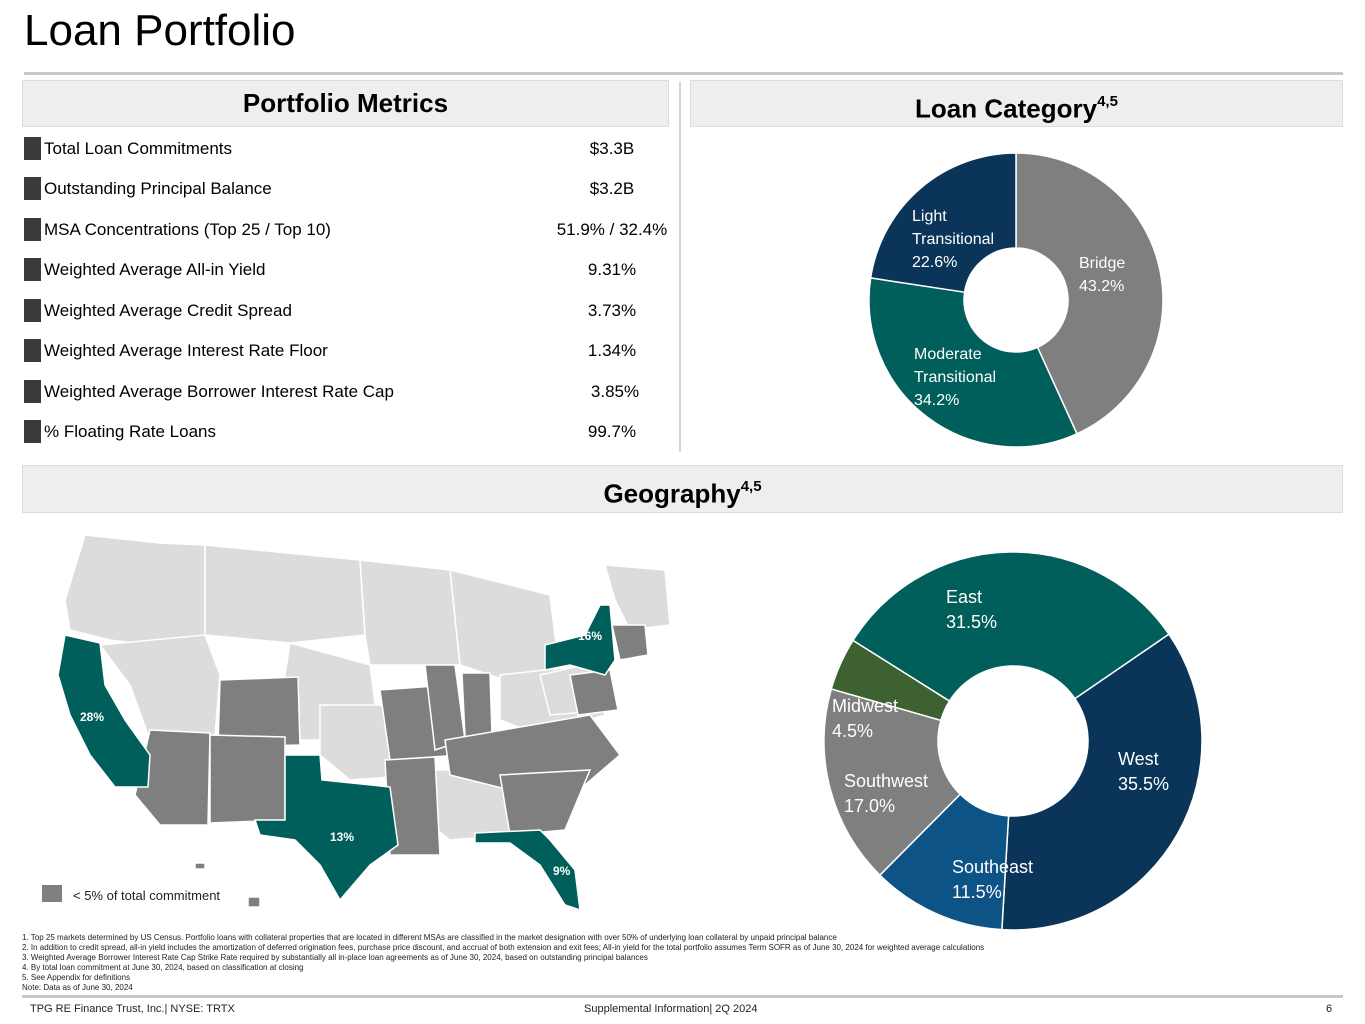 Image resolution: width=1365 pixels, height=1024 pixels. Describe the element at coordinates (344, 310) in the screenshot. I see `metric-row: Weighted Average Credit Spread 3.73%` at that location.